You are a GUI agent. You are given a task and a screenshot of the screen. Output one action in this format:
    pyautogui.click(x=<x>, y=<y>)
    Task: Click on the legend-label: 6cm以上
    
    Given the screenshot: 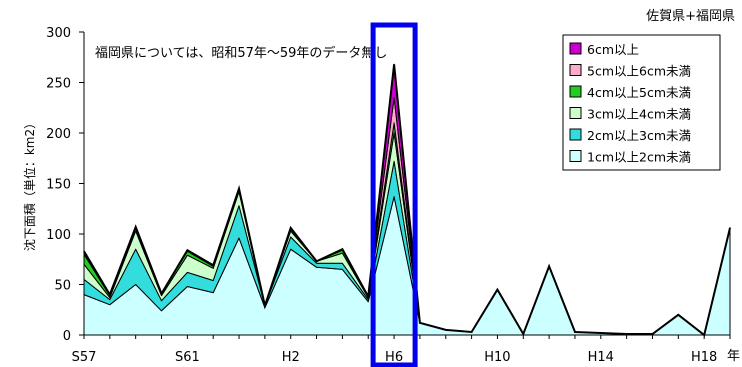 What is the action you would take?
    pyautogui.click(x=613, y=49)
    